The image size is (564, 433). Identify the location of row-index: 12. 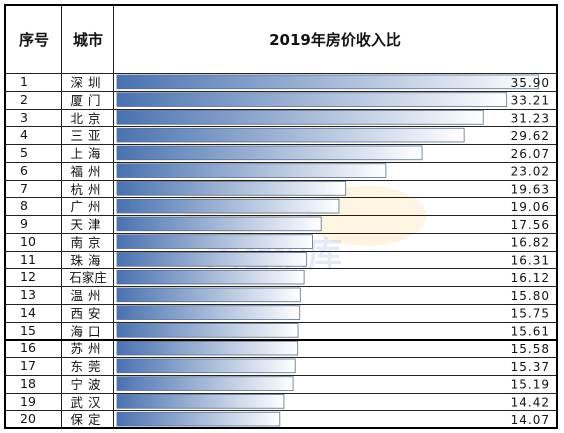
(28, 277).